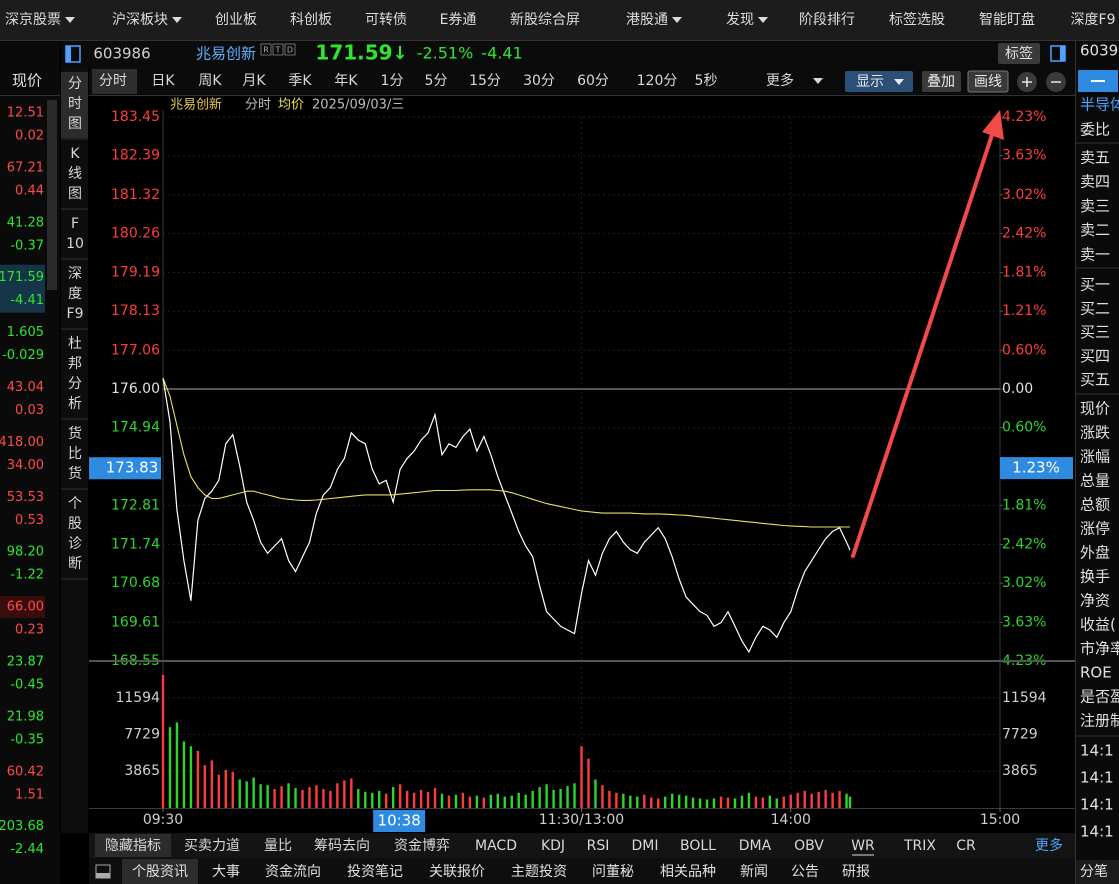 The height and width of the screenshot is (884, 1119). Describe the element at coordinates (386, 20) in the screenshot. I see `menu-item: 可转债` at that location.